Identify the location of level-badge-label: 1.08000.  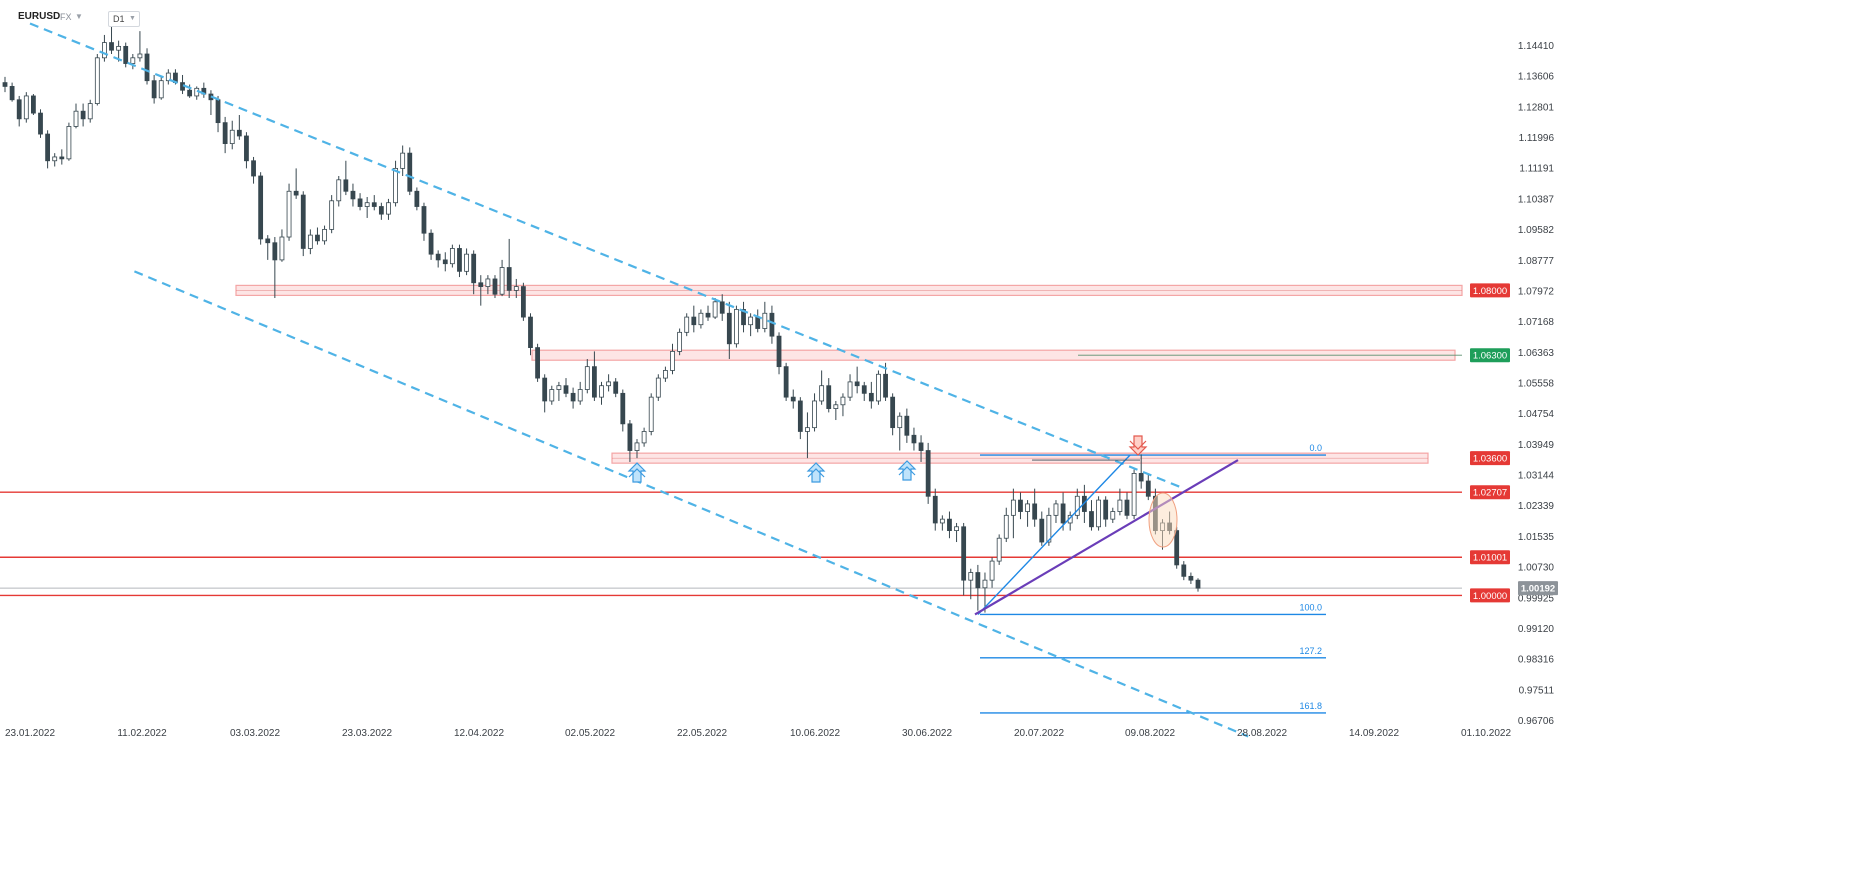
(1490, 291).